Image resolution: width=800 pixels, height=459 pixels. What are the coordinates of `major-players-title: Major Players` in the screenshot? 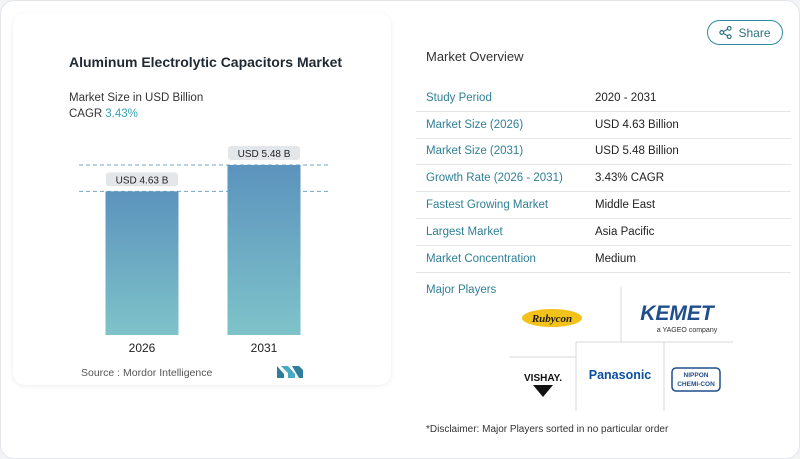 It's located at (461, 290).